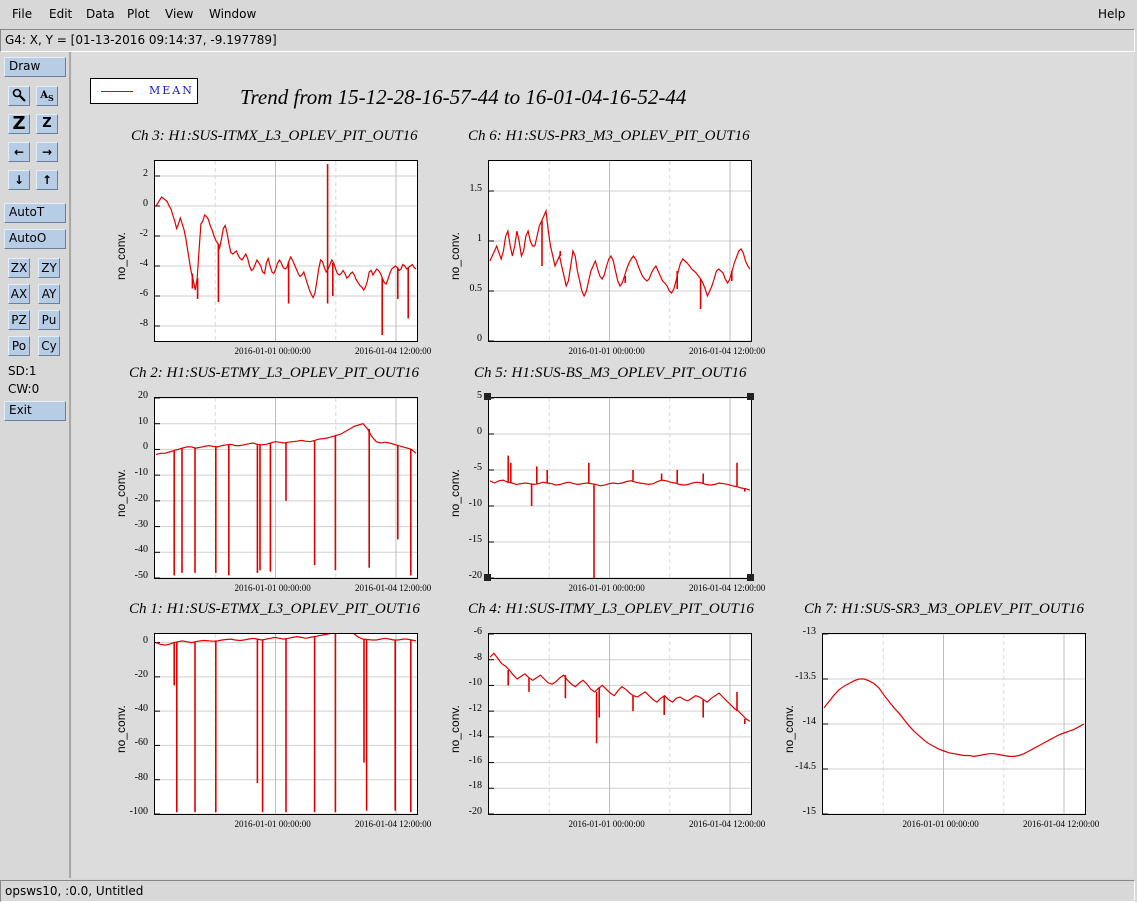 Image resolution: width=1137 pixels, height=902 pixels. Describe the element at coordinates (171, 90) in the screenshot. I see `legend-label: MEAN` at that location.